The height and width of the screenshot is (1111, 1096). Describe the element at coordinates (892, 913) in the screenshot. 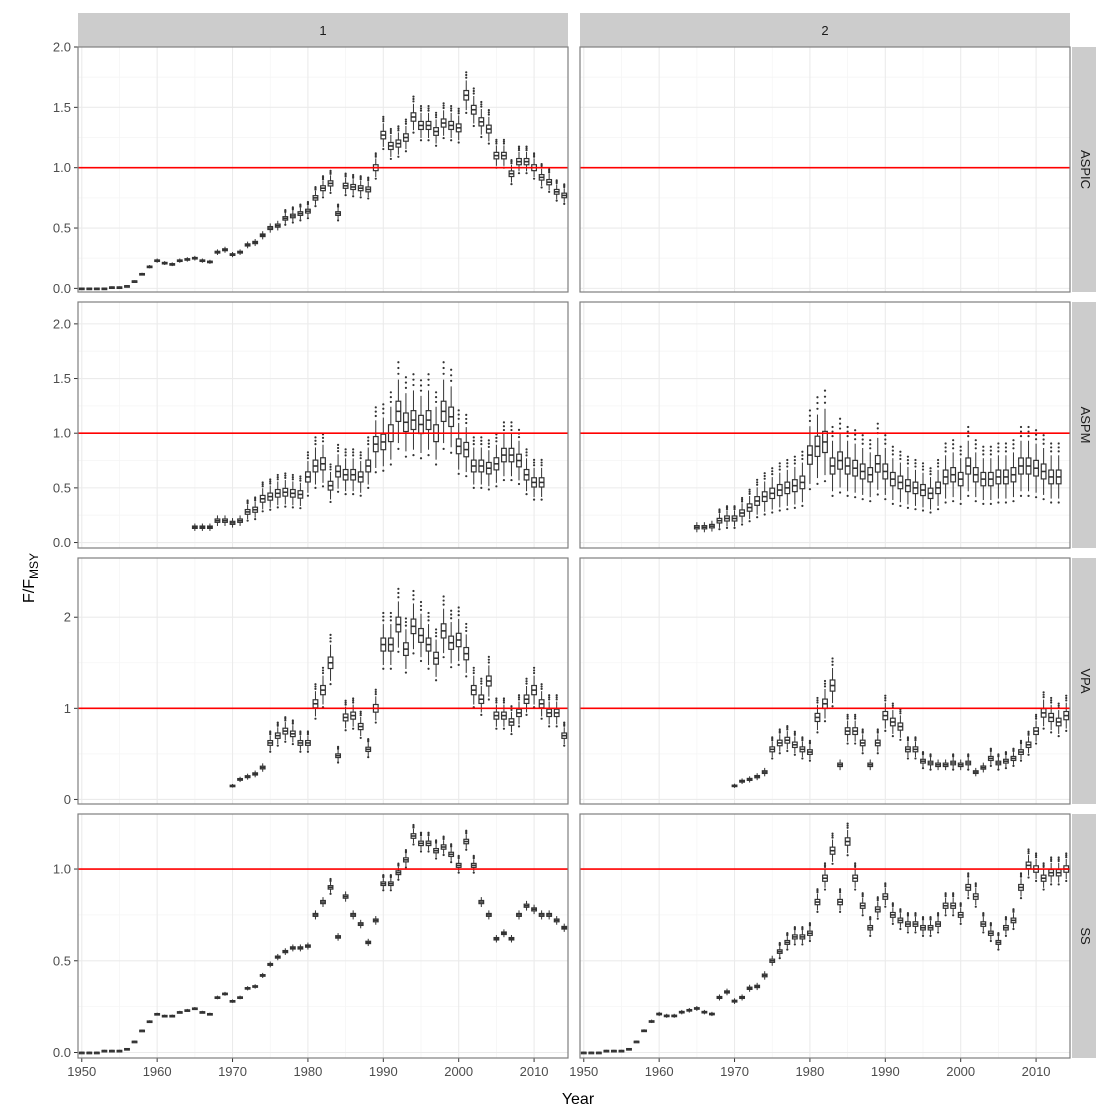

I see `boxplot-1991` at that location.